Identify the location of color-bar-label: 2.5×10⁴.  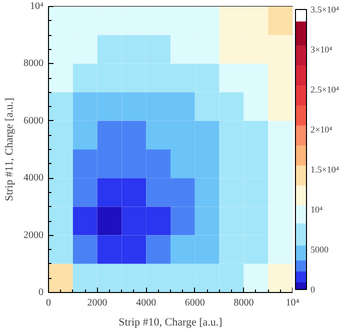
(324, 89).